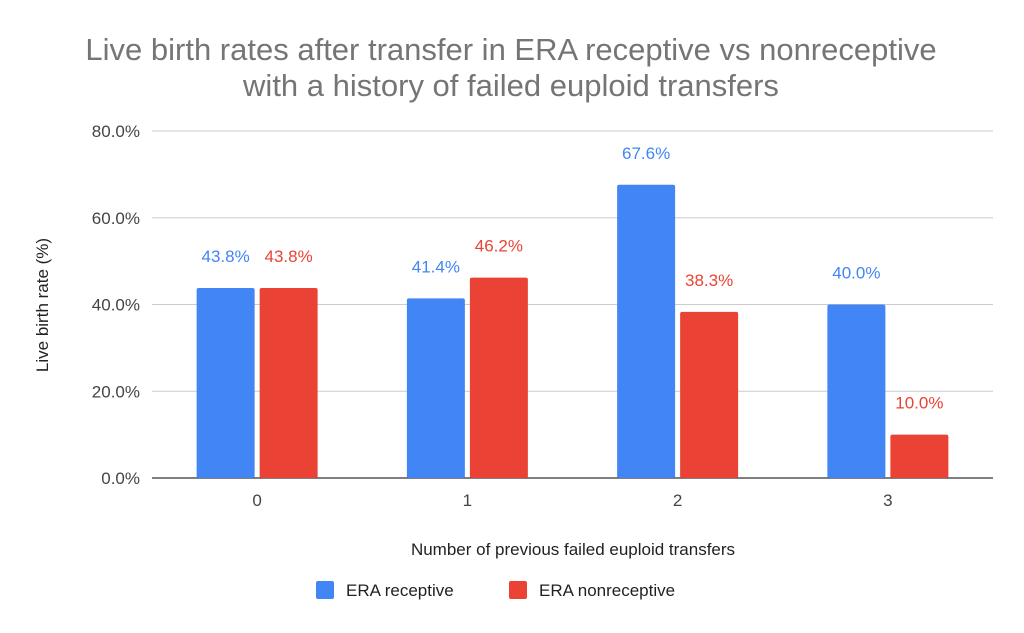 This screenshot has width=1024, height=633. I want to click on y-tick-label: 40.0%, so click(116, 305).